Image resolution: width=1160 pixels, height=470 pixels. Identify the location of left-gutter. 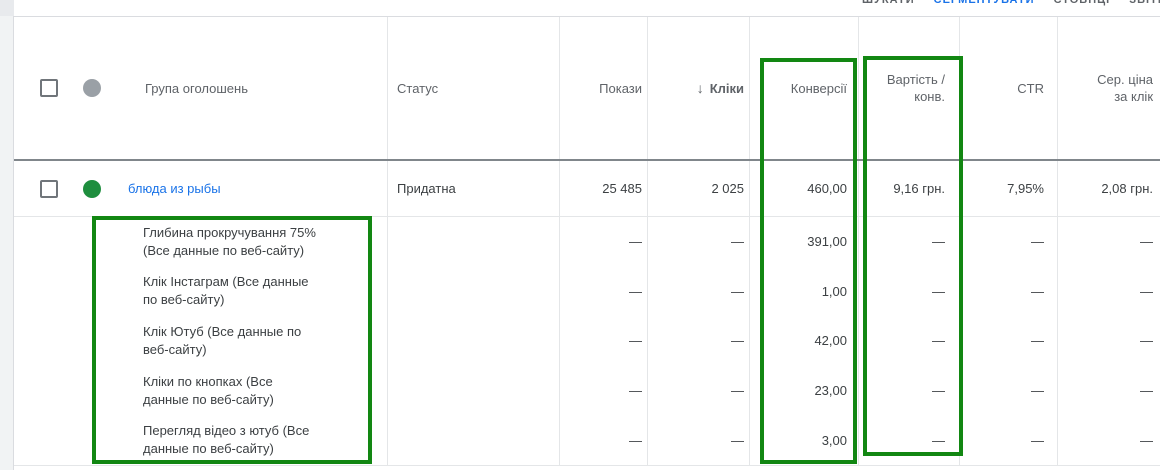
(7, 235).